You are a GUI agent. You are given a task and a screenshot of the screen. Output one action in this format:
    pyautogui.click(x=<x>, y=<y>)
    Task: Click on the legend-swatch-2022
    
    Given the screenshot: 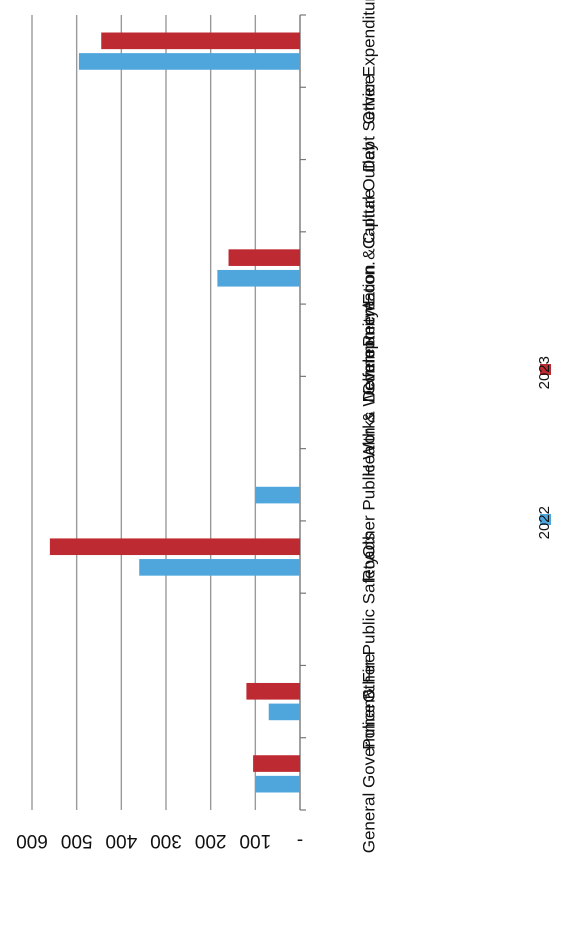 What is the action you would take?
    pyautogui.click(x=545, y=519)
    